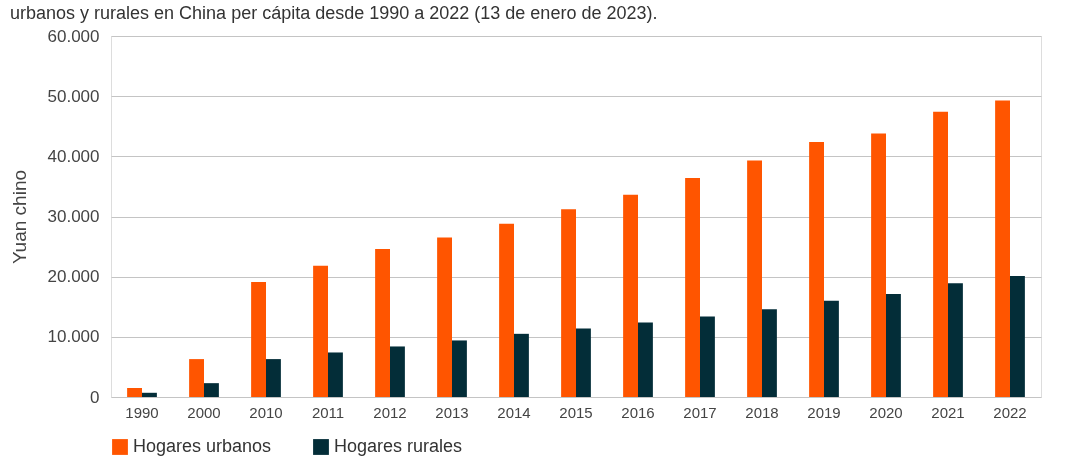  What do you see at coordinates (19, 217) in the screenshot?
I see `y-axis-title: Yuan chino` at bounding box center [19, 217].